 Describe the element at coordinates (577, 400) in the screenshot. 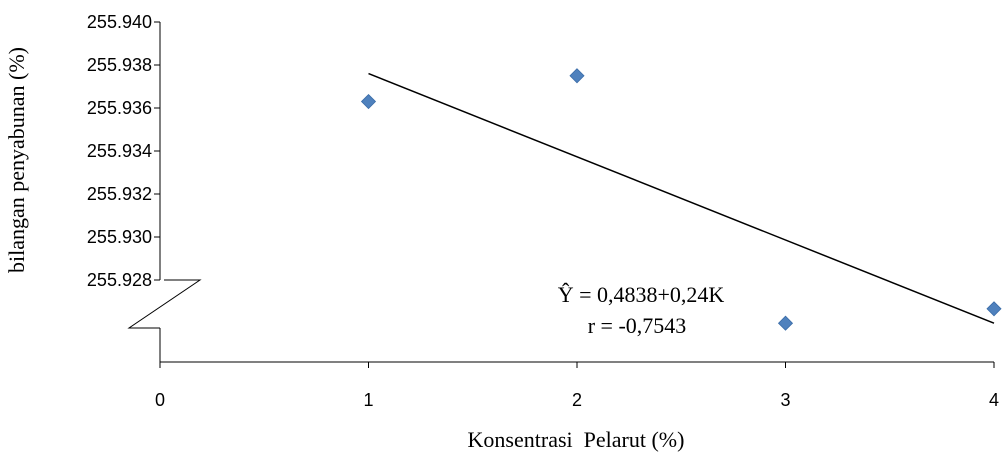

I see `x-tick-label: 2` at that location.